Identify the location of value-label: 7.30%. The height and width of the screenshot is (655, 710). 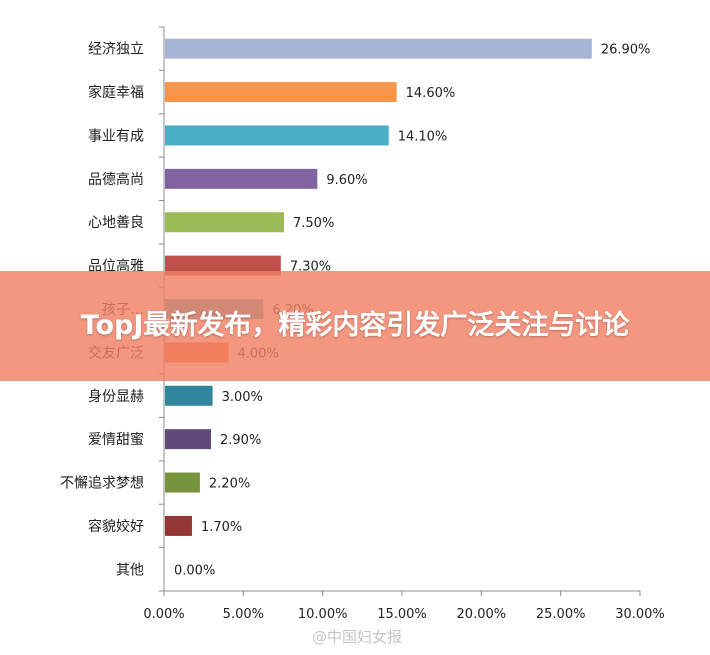
(310, 267).